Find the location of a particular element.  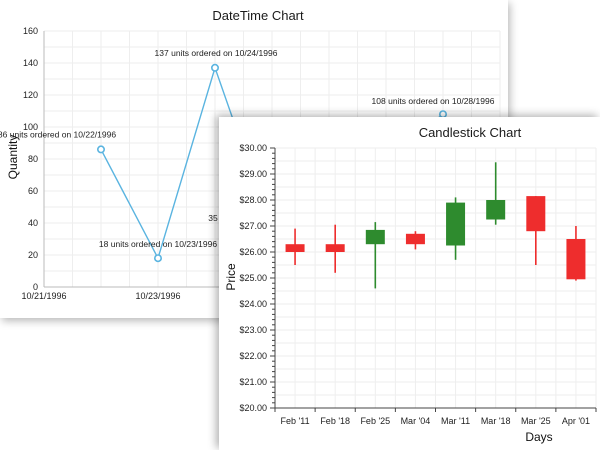

candlestick-x-axis-label: Days is located at coordinates (538, 437).